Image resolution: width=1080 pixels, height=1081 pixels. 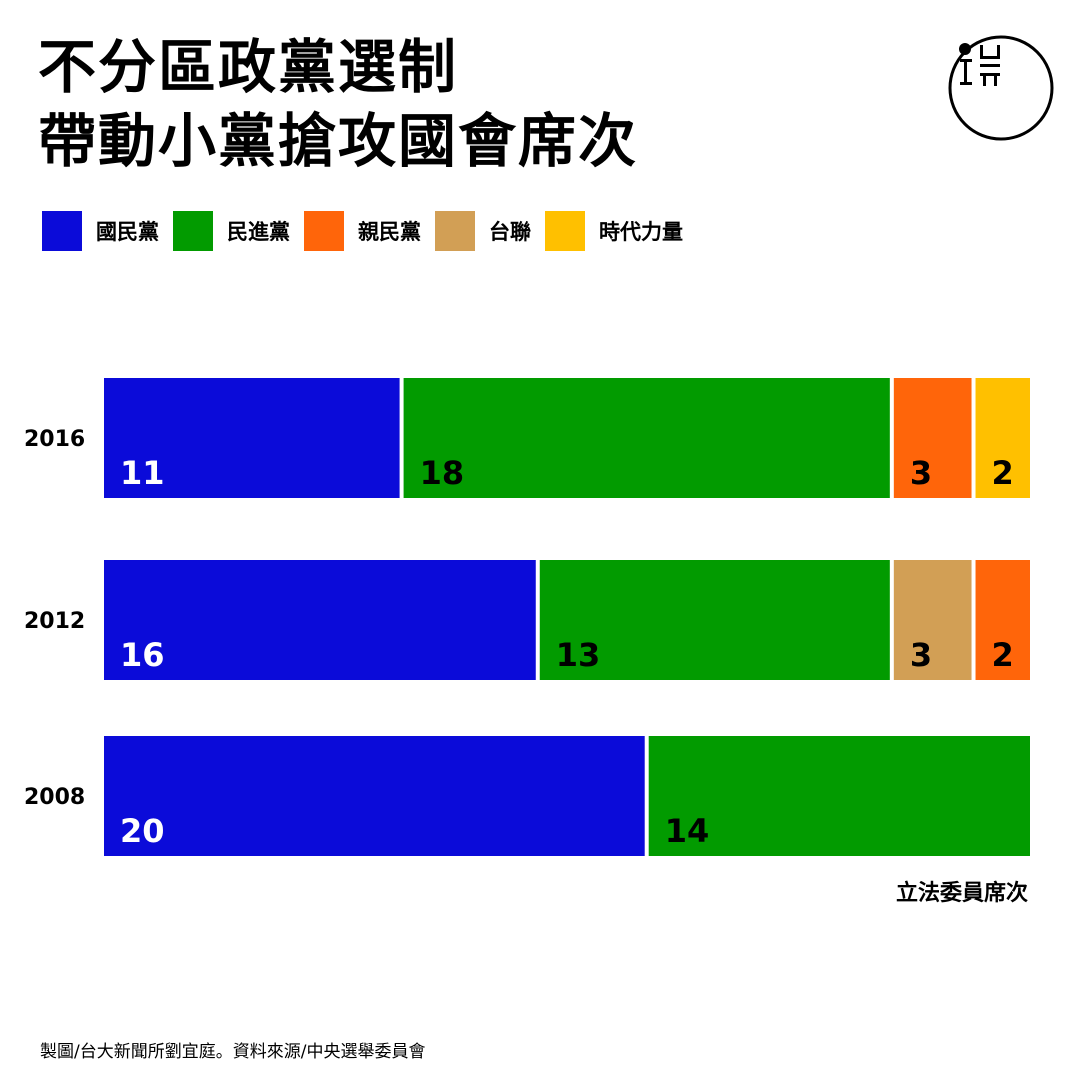 What do you see at coordinates (442, 473) in the screenshot?
I see `data-label-2016-民進黨: 18` at bounding box center [442, 473].